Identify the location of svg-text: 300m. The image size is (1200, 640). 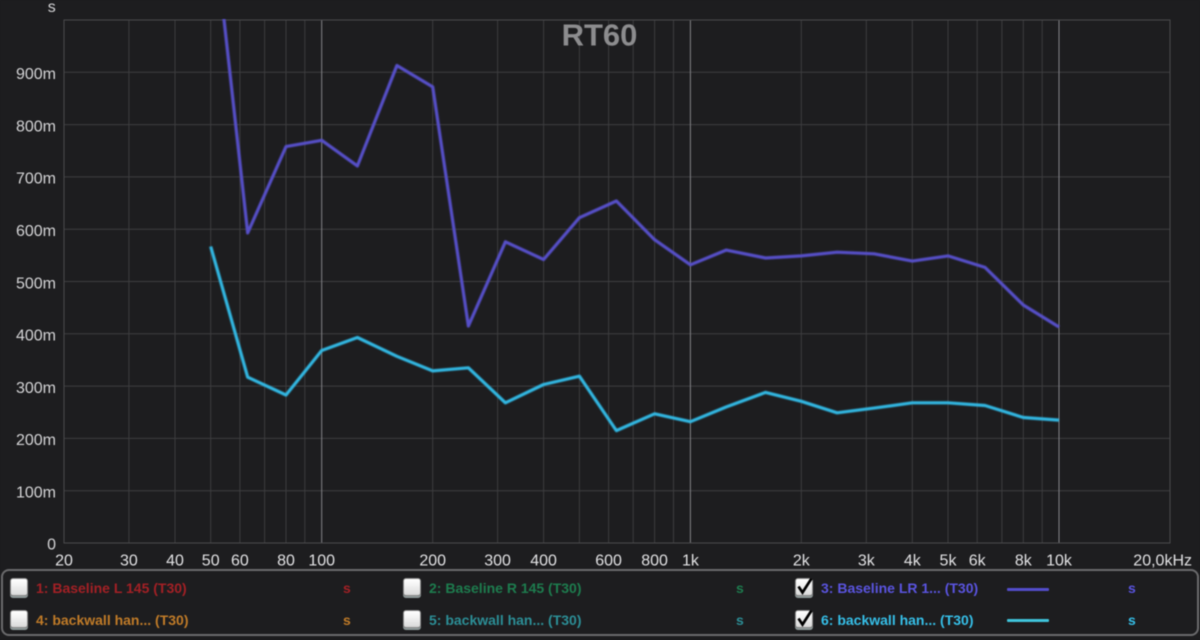
(36, 388).